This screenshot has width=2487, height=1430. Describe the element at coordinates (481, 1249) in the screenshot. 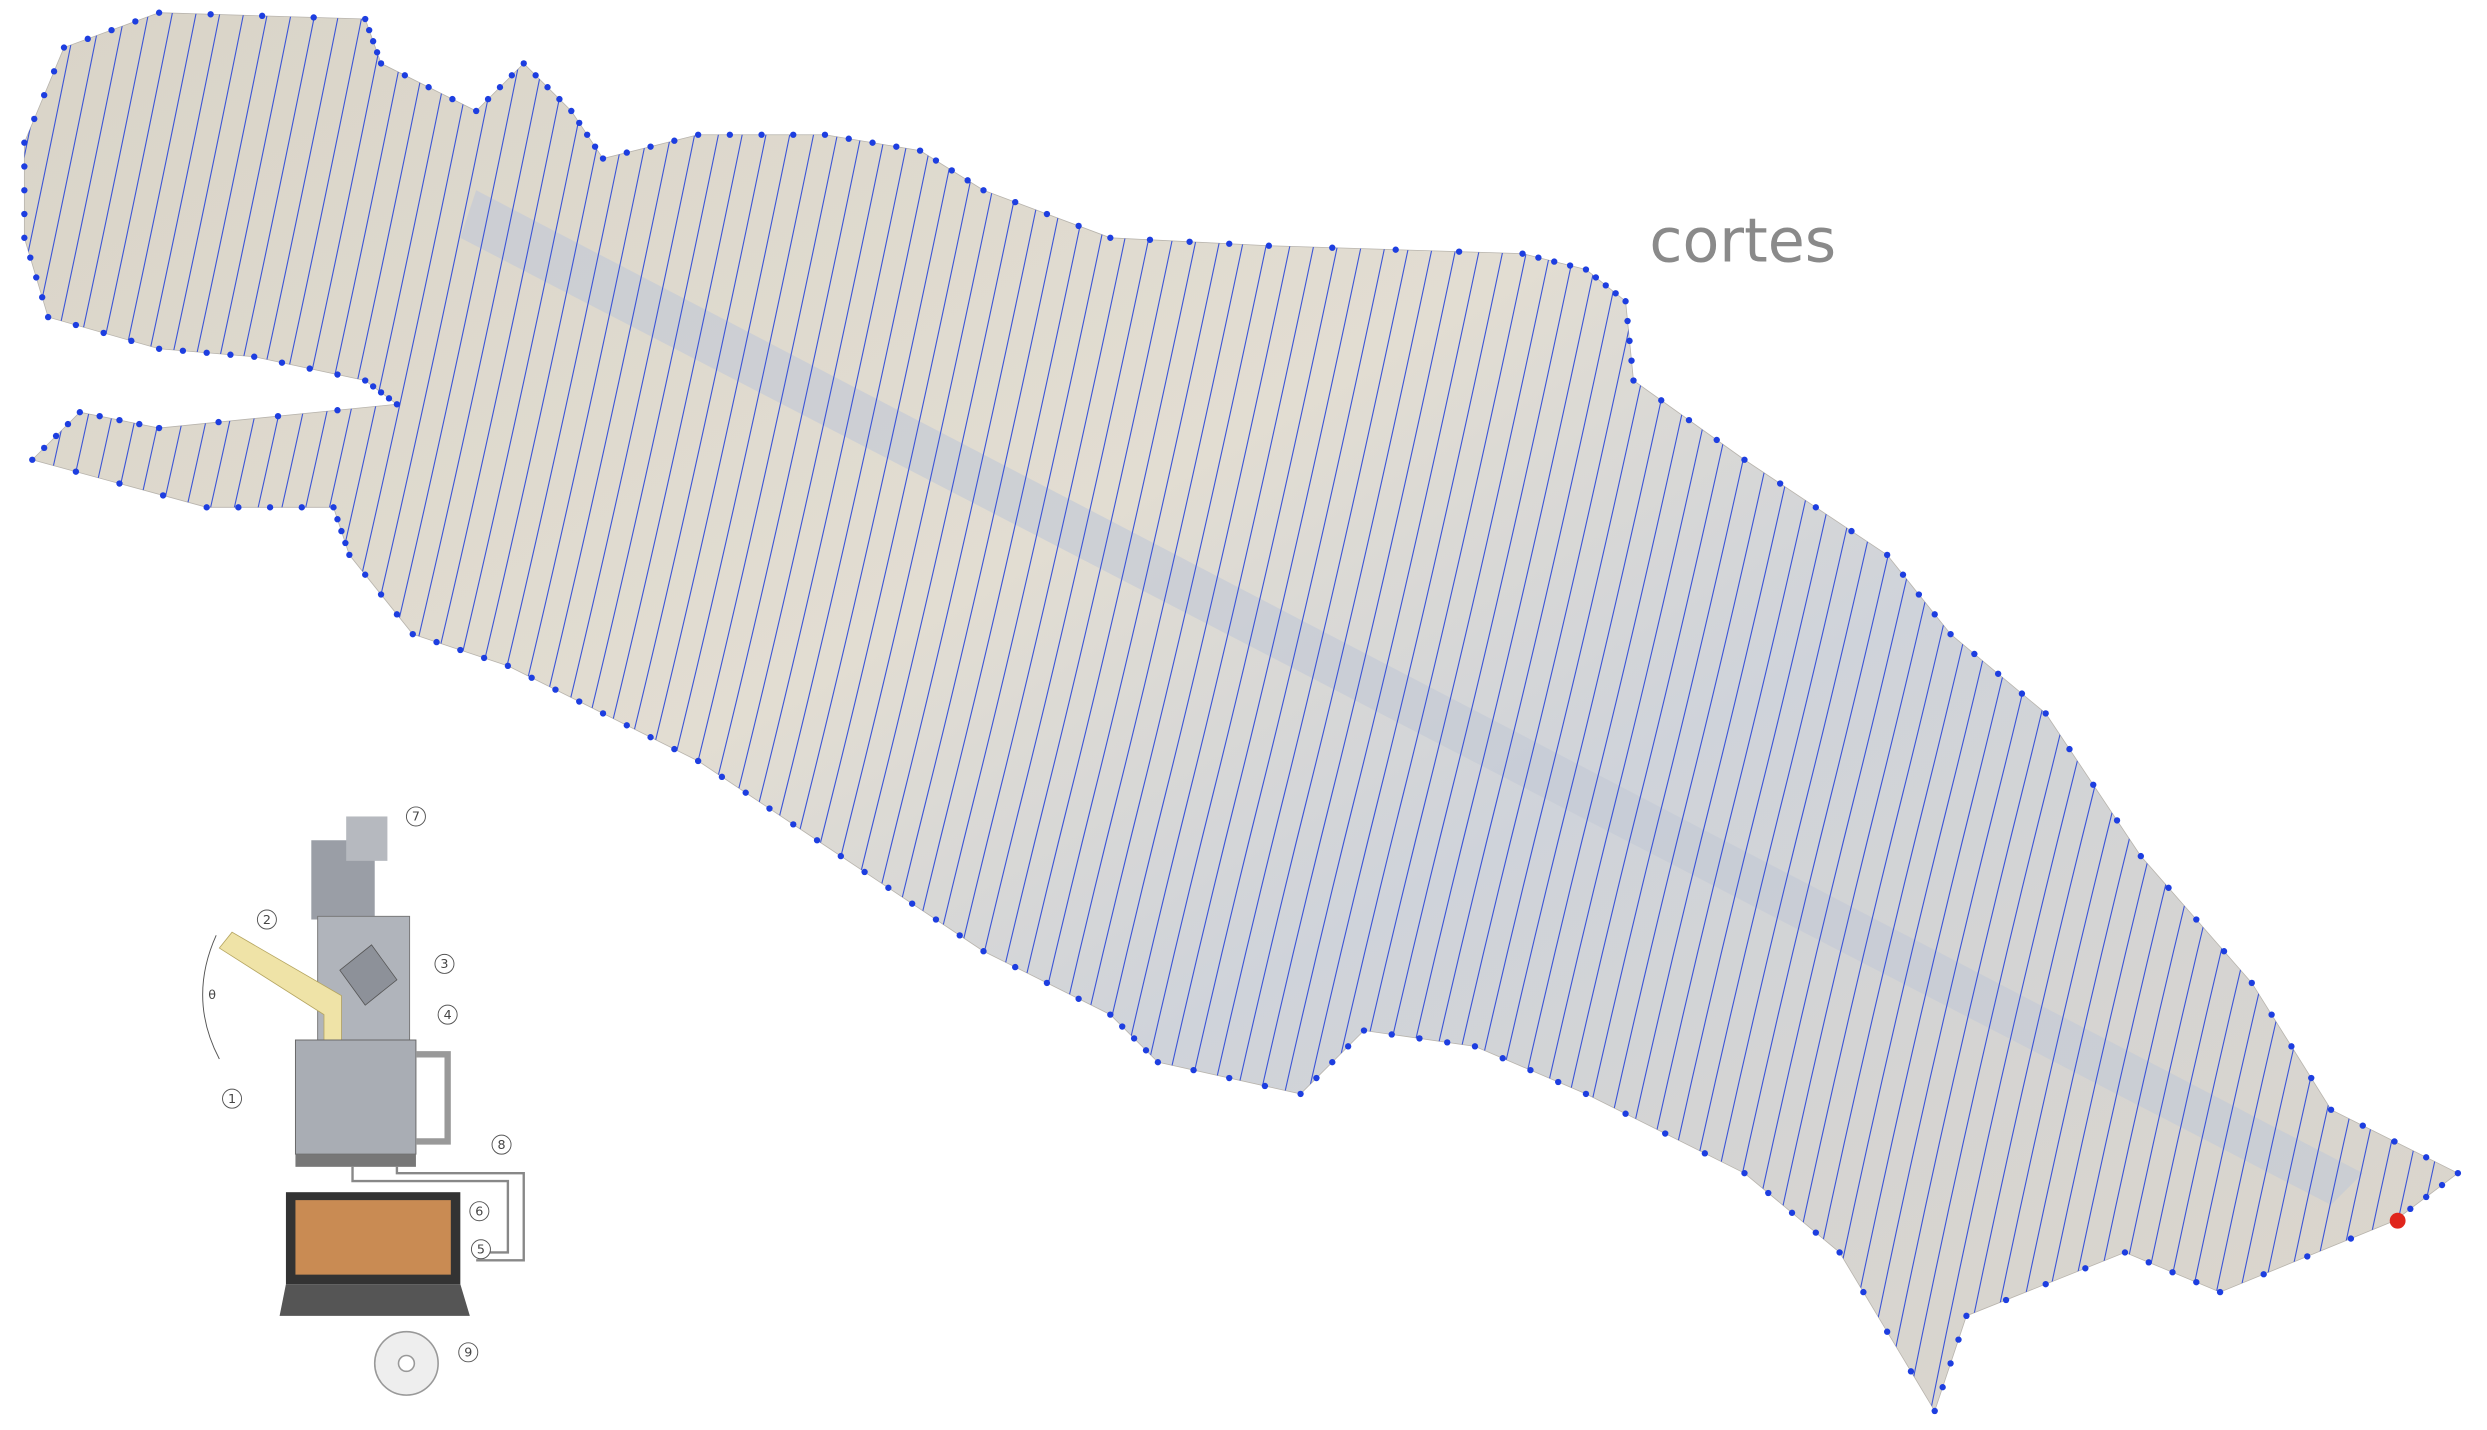

I see `callout-label: 5` at that location.